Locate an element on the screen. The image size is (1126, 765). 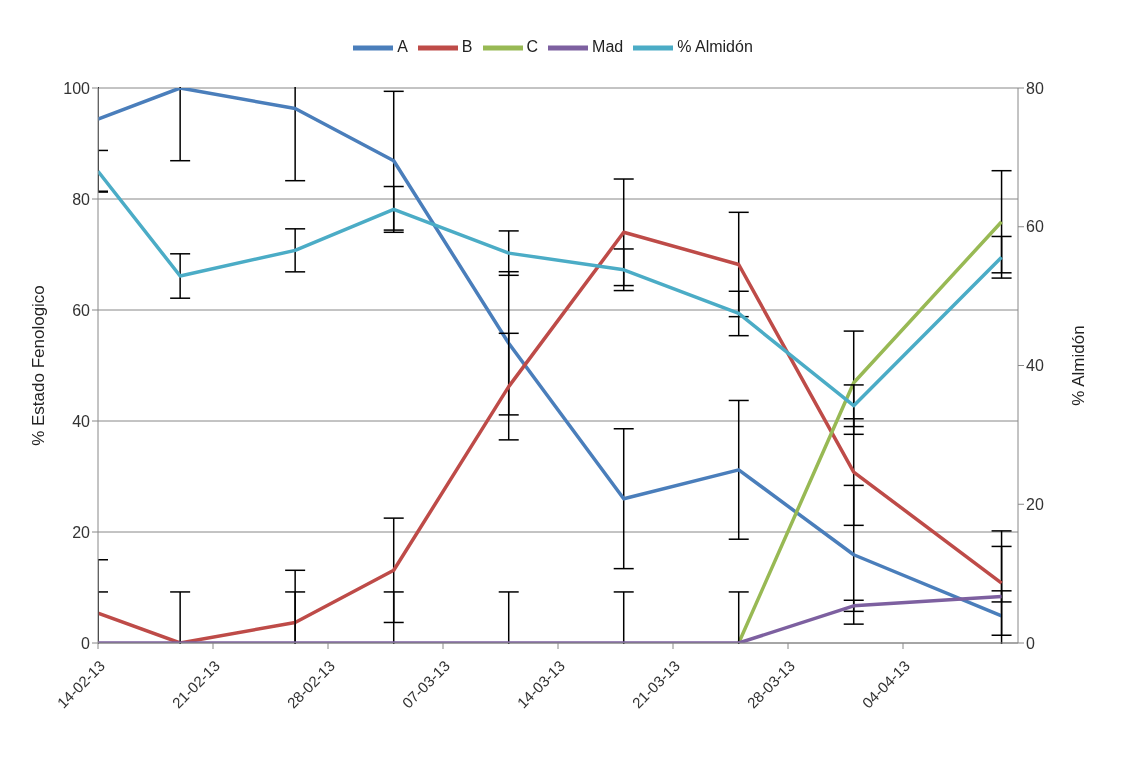
y-tick-label: 0 is located at coordinates (86, 643).